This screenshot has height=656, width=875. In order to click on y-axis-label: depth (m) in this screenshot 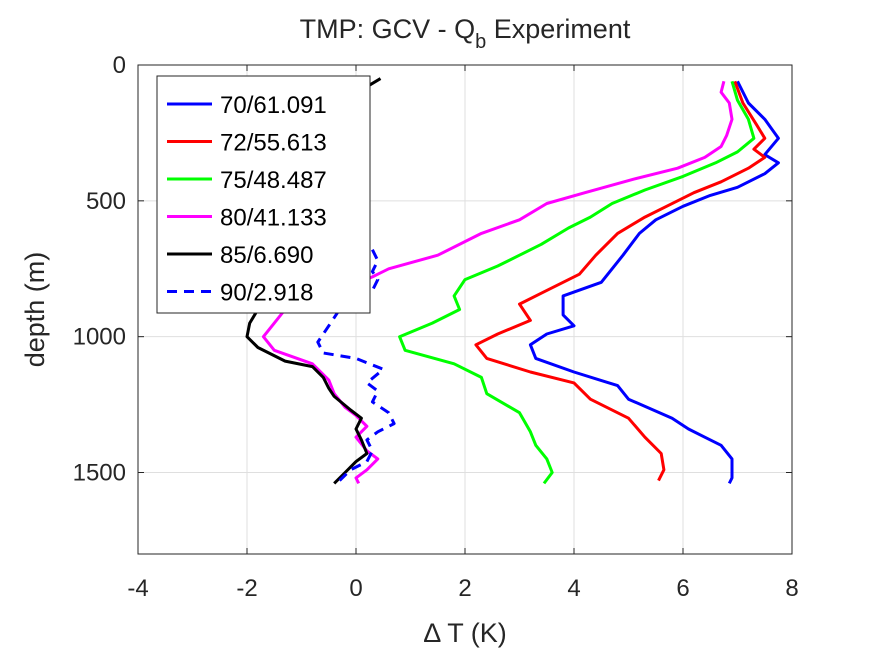, I will do `click(35, 310)`.